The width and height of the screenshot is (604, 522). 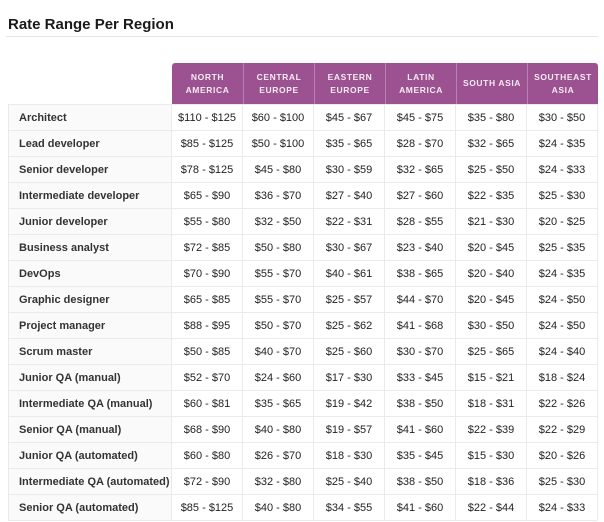 I want to click on rate-cell: $25 - $62, so click(x=349, y=326).